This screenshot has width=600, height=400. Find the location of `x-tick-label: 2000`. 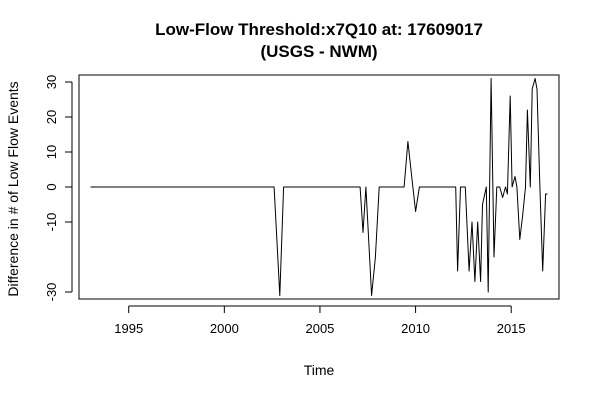

x-tick-label: 2000 is located at coordinates (224, 328).